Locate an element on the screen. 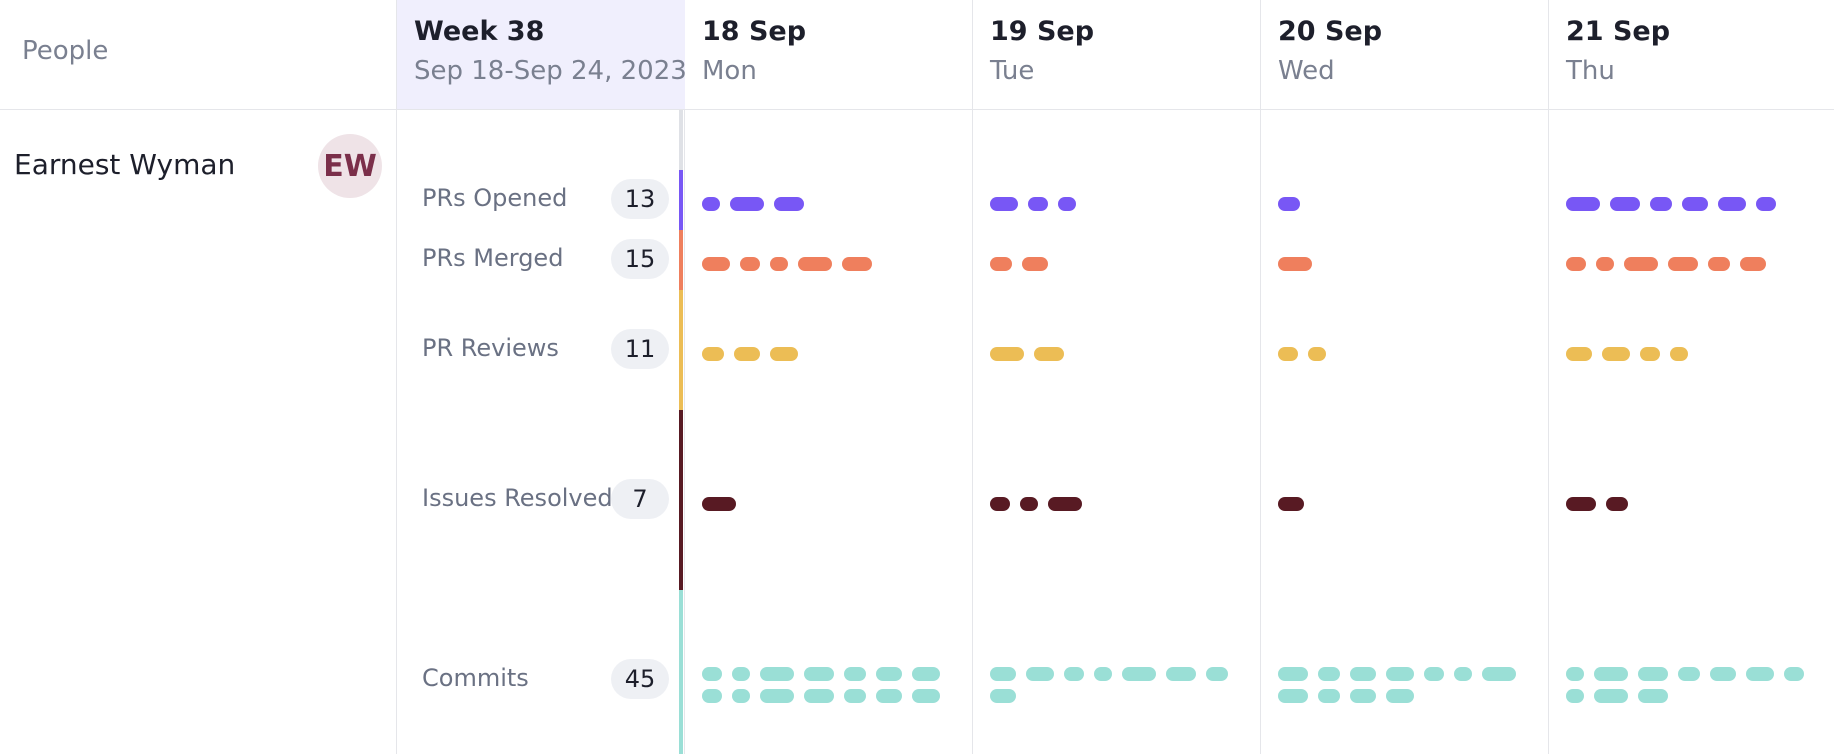 Image resolution: width=1834 pixels, height=754 pixels. week-title: Week 38 is located at coordinates (479, 31).